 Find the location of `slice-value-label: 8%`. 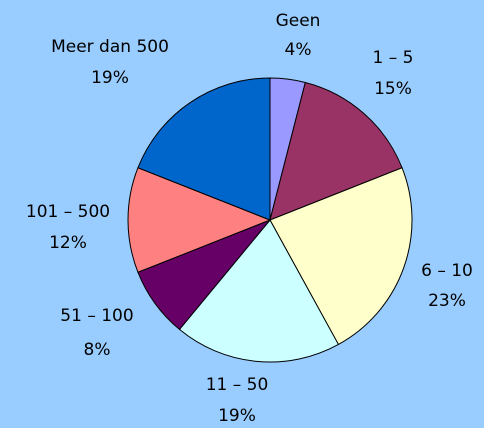

slice-value-label: 8% is located at coordinates (97, 350).